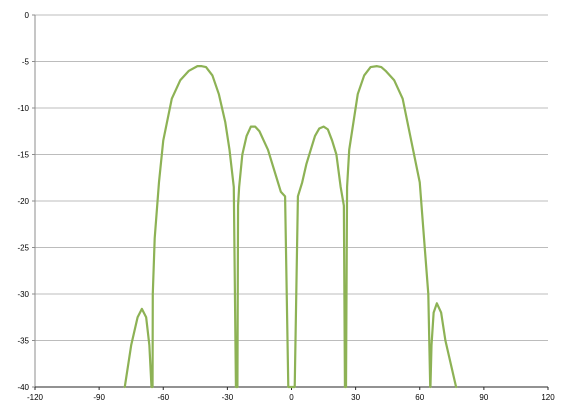 The width and height of the screenshot is (561, 413). I want to click on y-tick-label: -30, so click(23, 294).